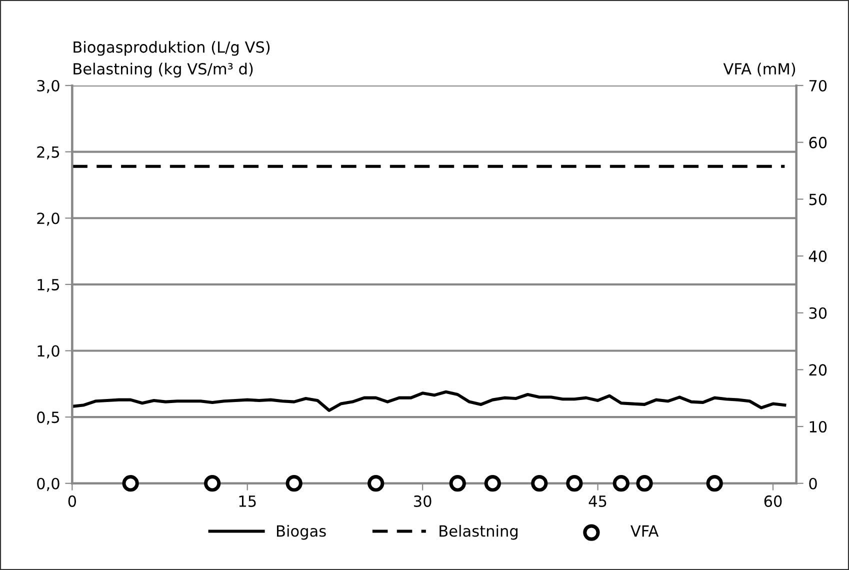  What do you see at coordinates (597, 501) in the screenshot?
I see `x-tick-label: 45` at bounding box center [597, 501].